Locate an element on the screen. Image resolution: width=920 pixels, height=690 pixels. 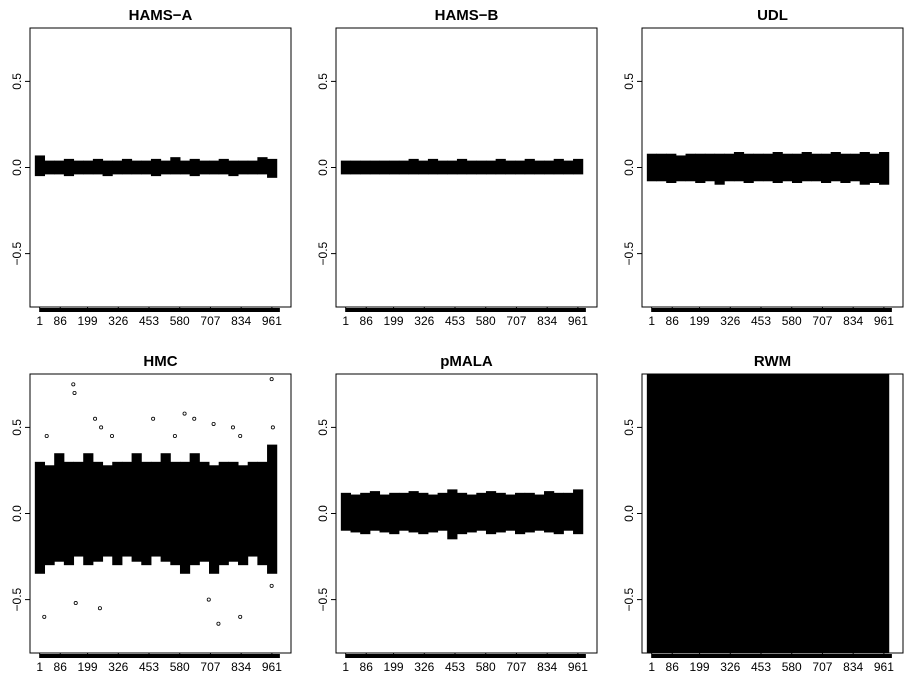
panel: UDL −0.5 0.0 0.5 1 86 199 326 453 580 707 834 961 is located at coordinates (763, 167).